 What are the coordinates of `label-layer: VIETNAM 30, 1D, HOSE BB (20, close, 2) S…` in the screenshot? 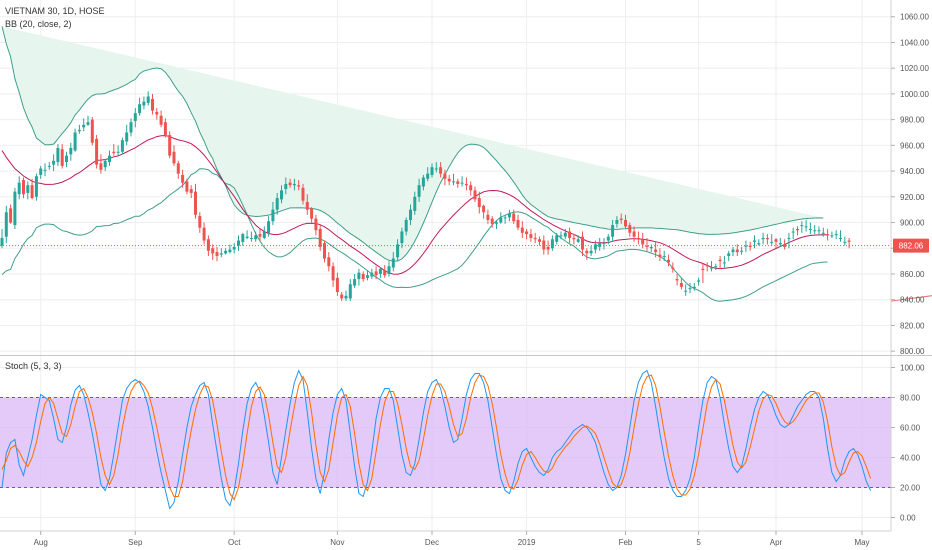 It's located at (55, 188).